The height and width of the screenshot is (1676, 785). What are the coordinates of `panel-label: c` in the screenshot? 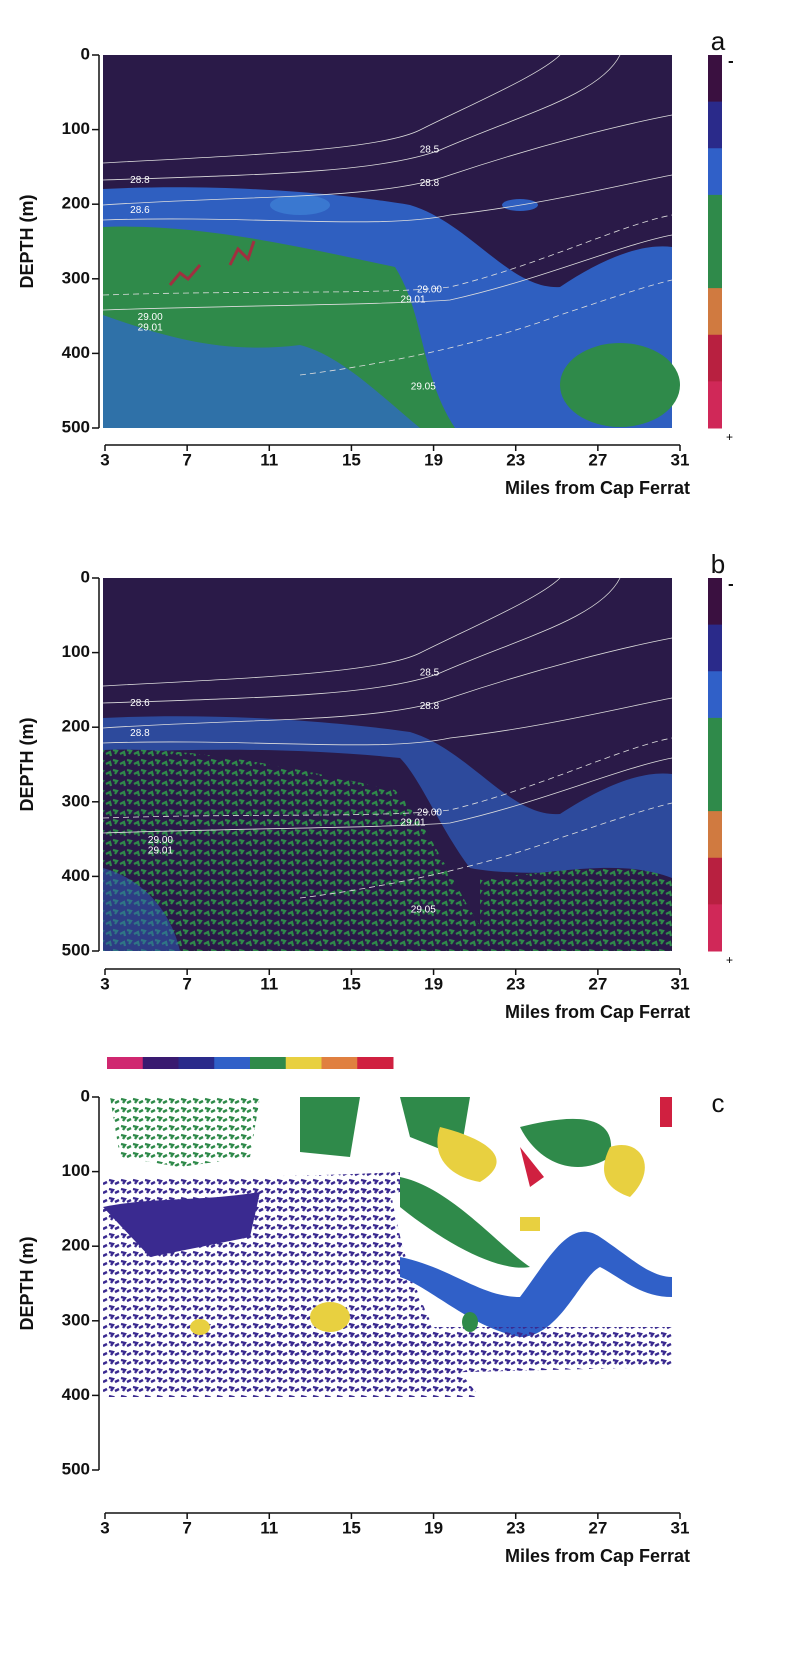 It's located at (718, 1103).